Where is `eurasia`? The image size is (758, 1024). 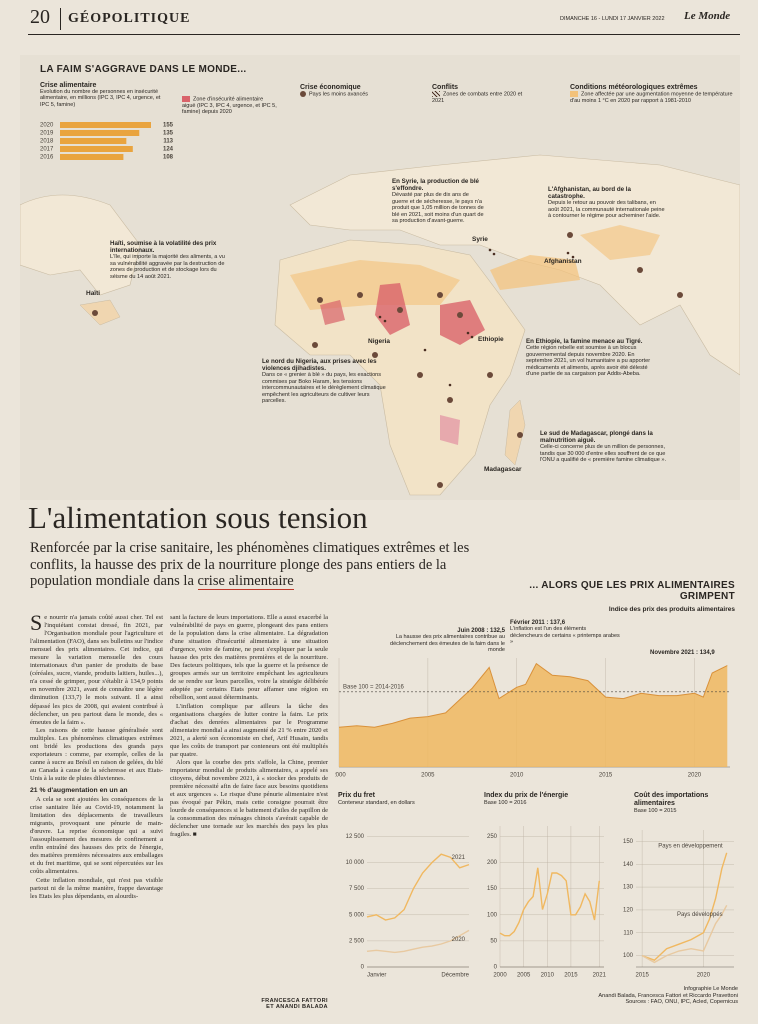
eurasia is located at coordinates (514, 265).